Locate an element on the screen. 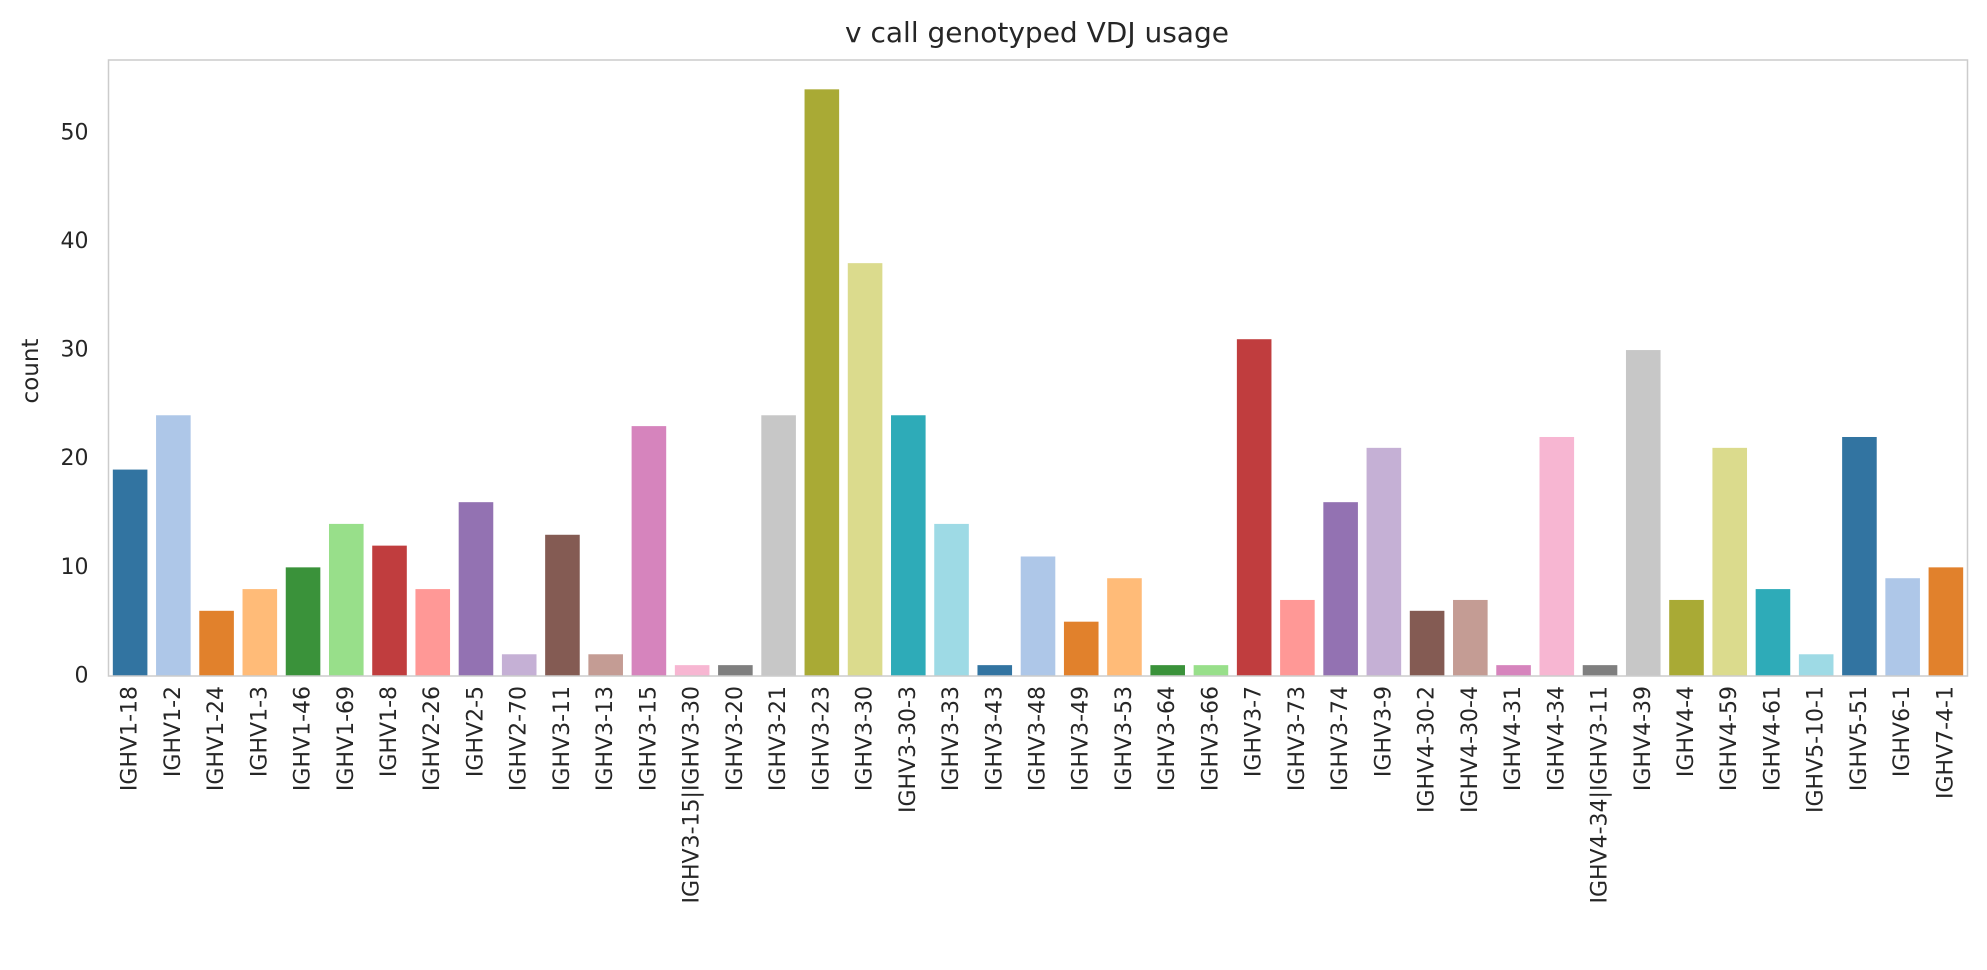 The height and width of the screenshot is (970, 1987). chart-title: v call genotyped VDJ usage is located at coordinates (1037, 32).